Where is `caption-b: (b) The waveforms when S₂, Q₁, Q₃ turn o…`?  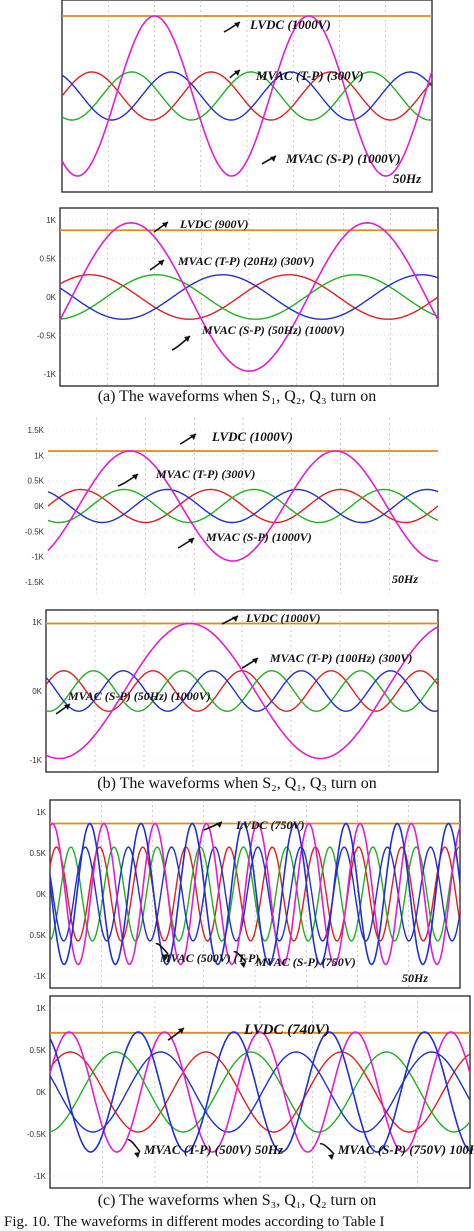
caption-b: (b) The waveforms when S₂, Q₁, Q₃ turn o… is located at coordinates (237, 783).